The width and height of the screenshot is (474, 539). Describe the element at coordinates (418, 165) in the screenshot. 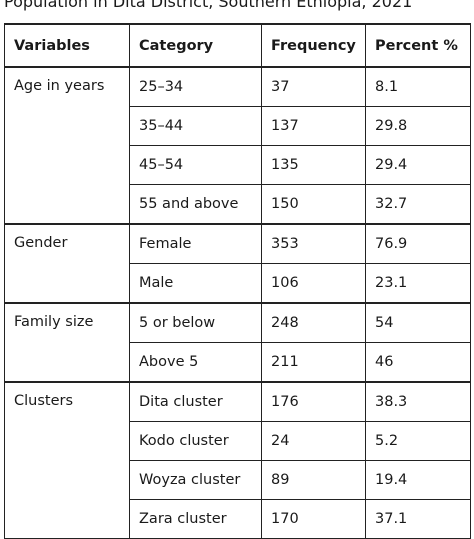

I see `percent-cell: 29.4` at that location.